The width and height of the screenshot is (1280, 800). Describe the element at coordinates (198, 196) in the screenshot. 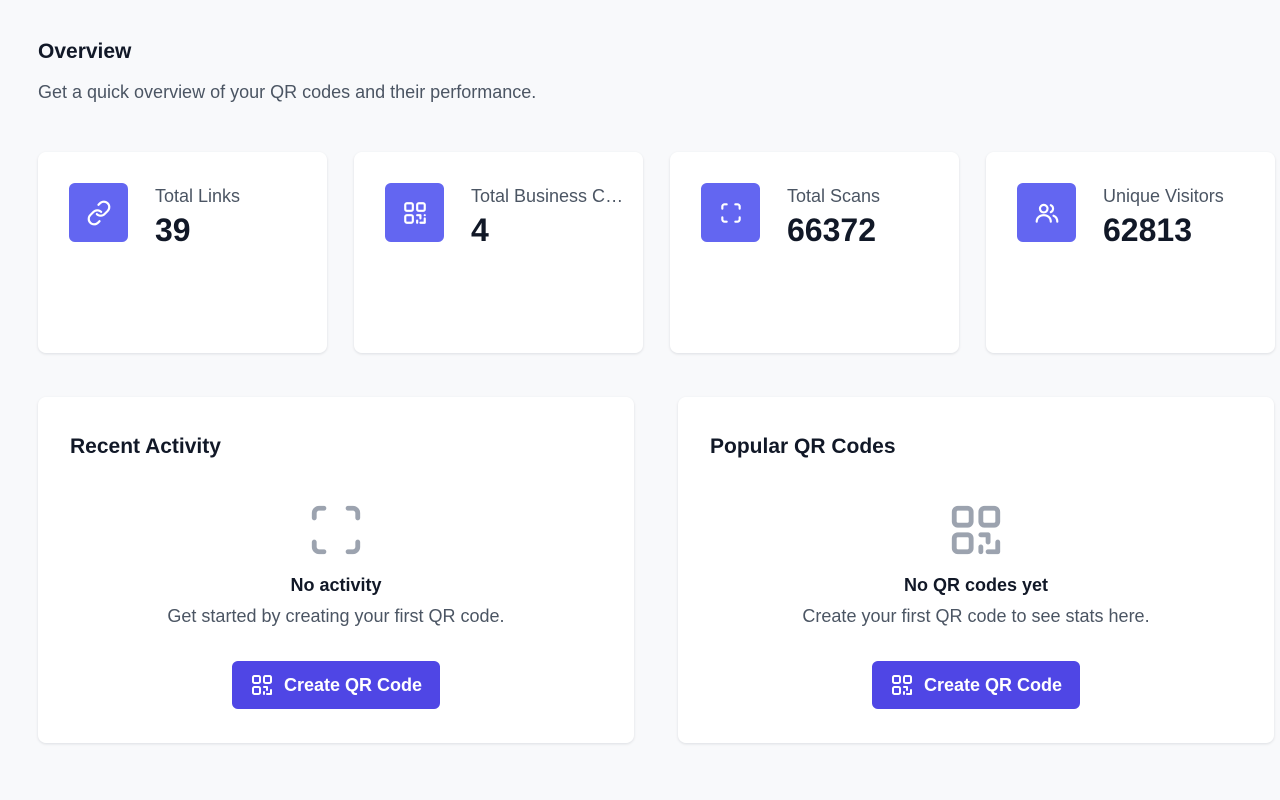

I see `stat-label: Total Links` at that location.